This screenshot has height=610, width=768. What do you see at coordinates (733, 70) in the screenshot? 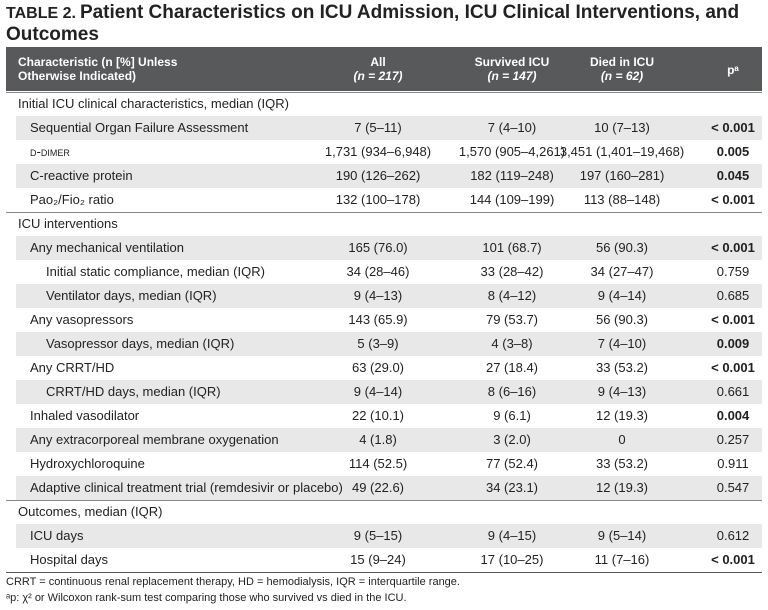
I see `header-name: pᵃ` at bounding box center [733, 70].